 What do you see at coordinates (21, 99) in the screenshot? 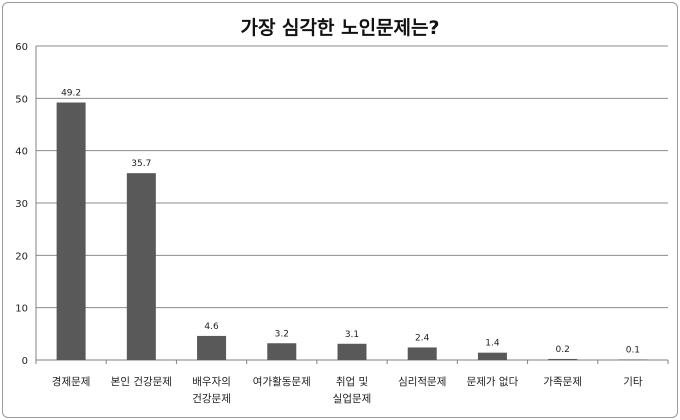
I see `y-tick-label: 50` at bounding box center [21, 99].